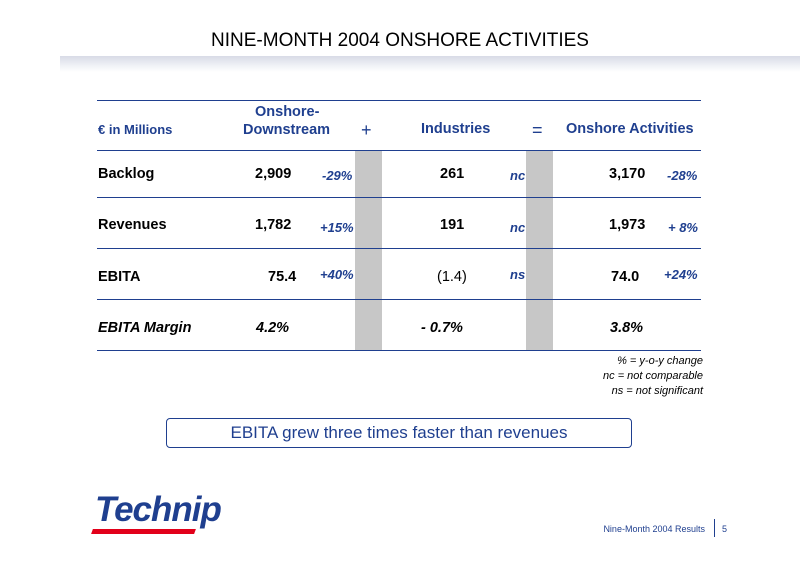 The height and width of the screenshot is (565, 800). What do you see at coordinates (627, 328) in the screenshot?
I see `ebita-margin-activities-value: 3.8%` at bounding box center [627, 328].